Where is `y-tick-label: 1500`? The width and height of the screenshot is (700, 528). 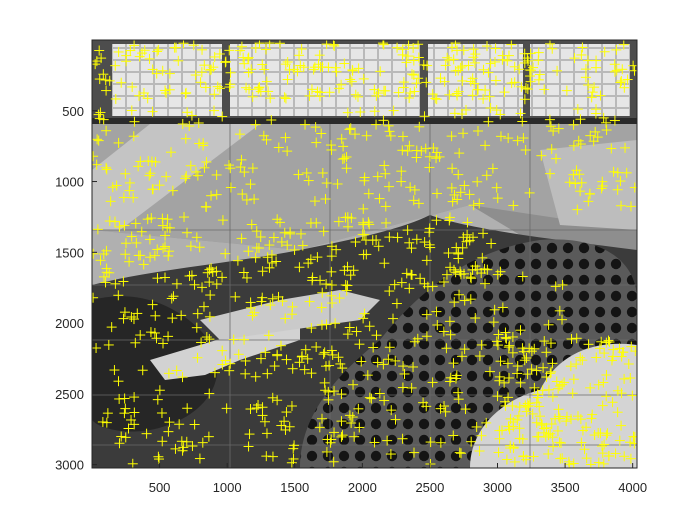 y-tick-label: 1500 is located at coordinates (69, 252).